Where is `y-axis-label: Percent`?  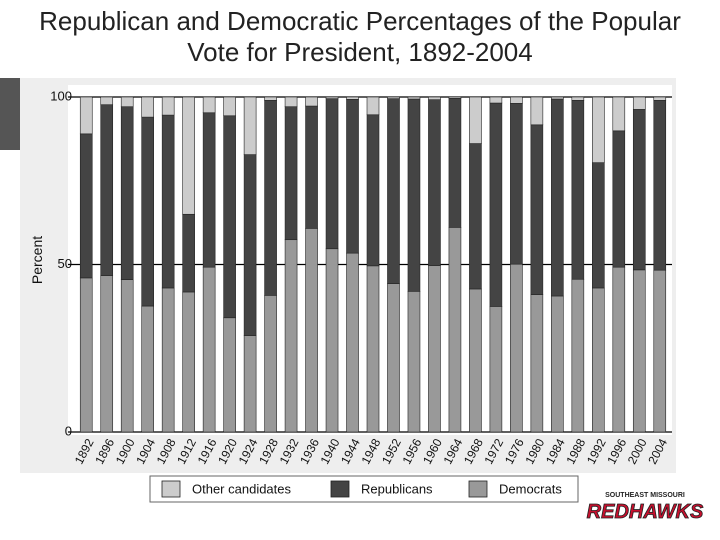
y-axis-label: Percent is located at coordinates (37, 260).